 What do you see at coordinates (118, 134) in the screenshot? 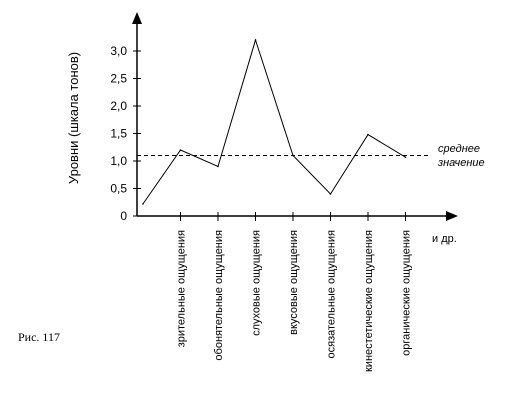
I see `y-tick-label: 1,5` at bounding box center [118, 134].